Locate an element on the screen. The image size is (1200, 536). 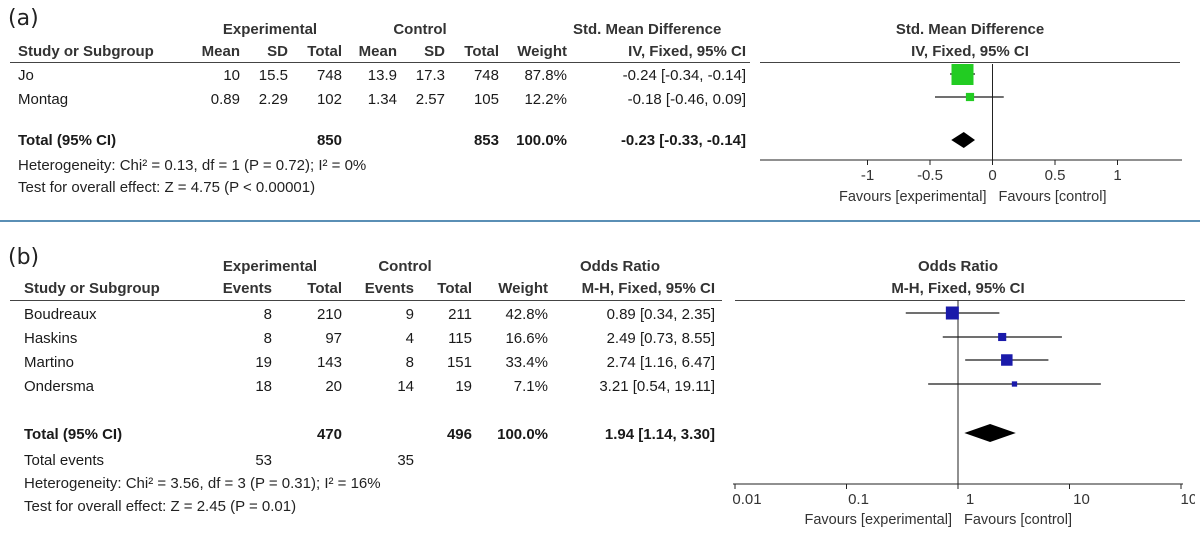
x-tick-label: 1 is located at coordinates (970, 499).